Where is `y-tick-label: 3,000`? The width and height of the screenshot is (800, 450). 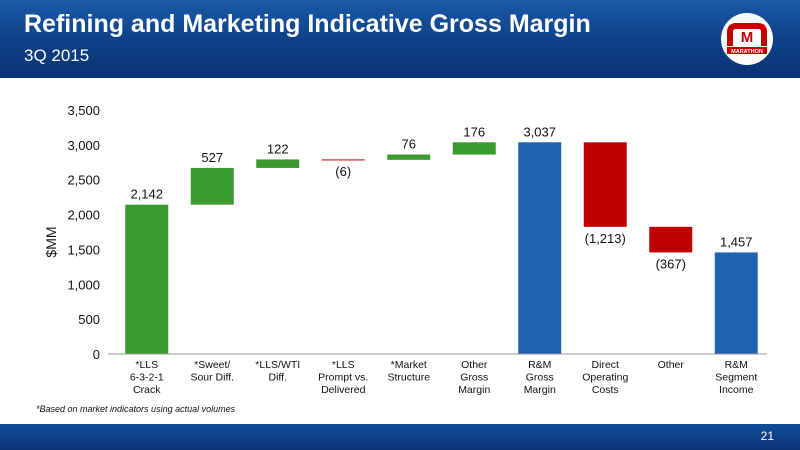
y-tick-label: 3,000 is located at coordinates (83, 145).